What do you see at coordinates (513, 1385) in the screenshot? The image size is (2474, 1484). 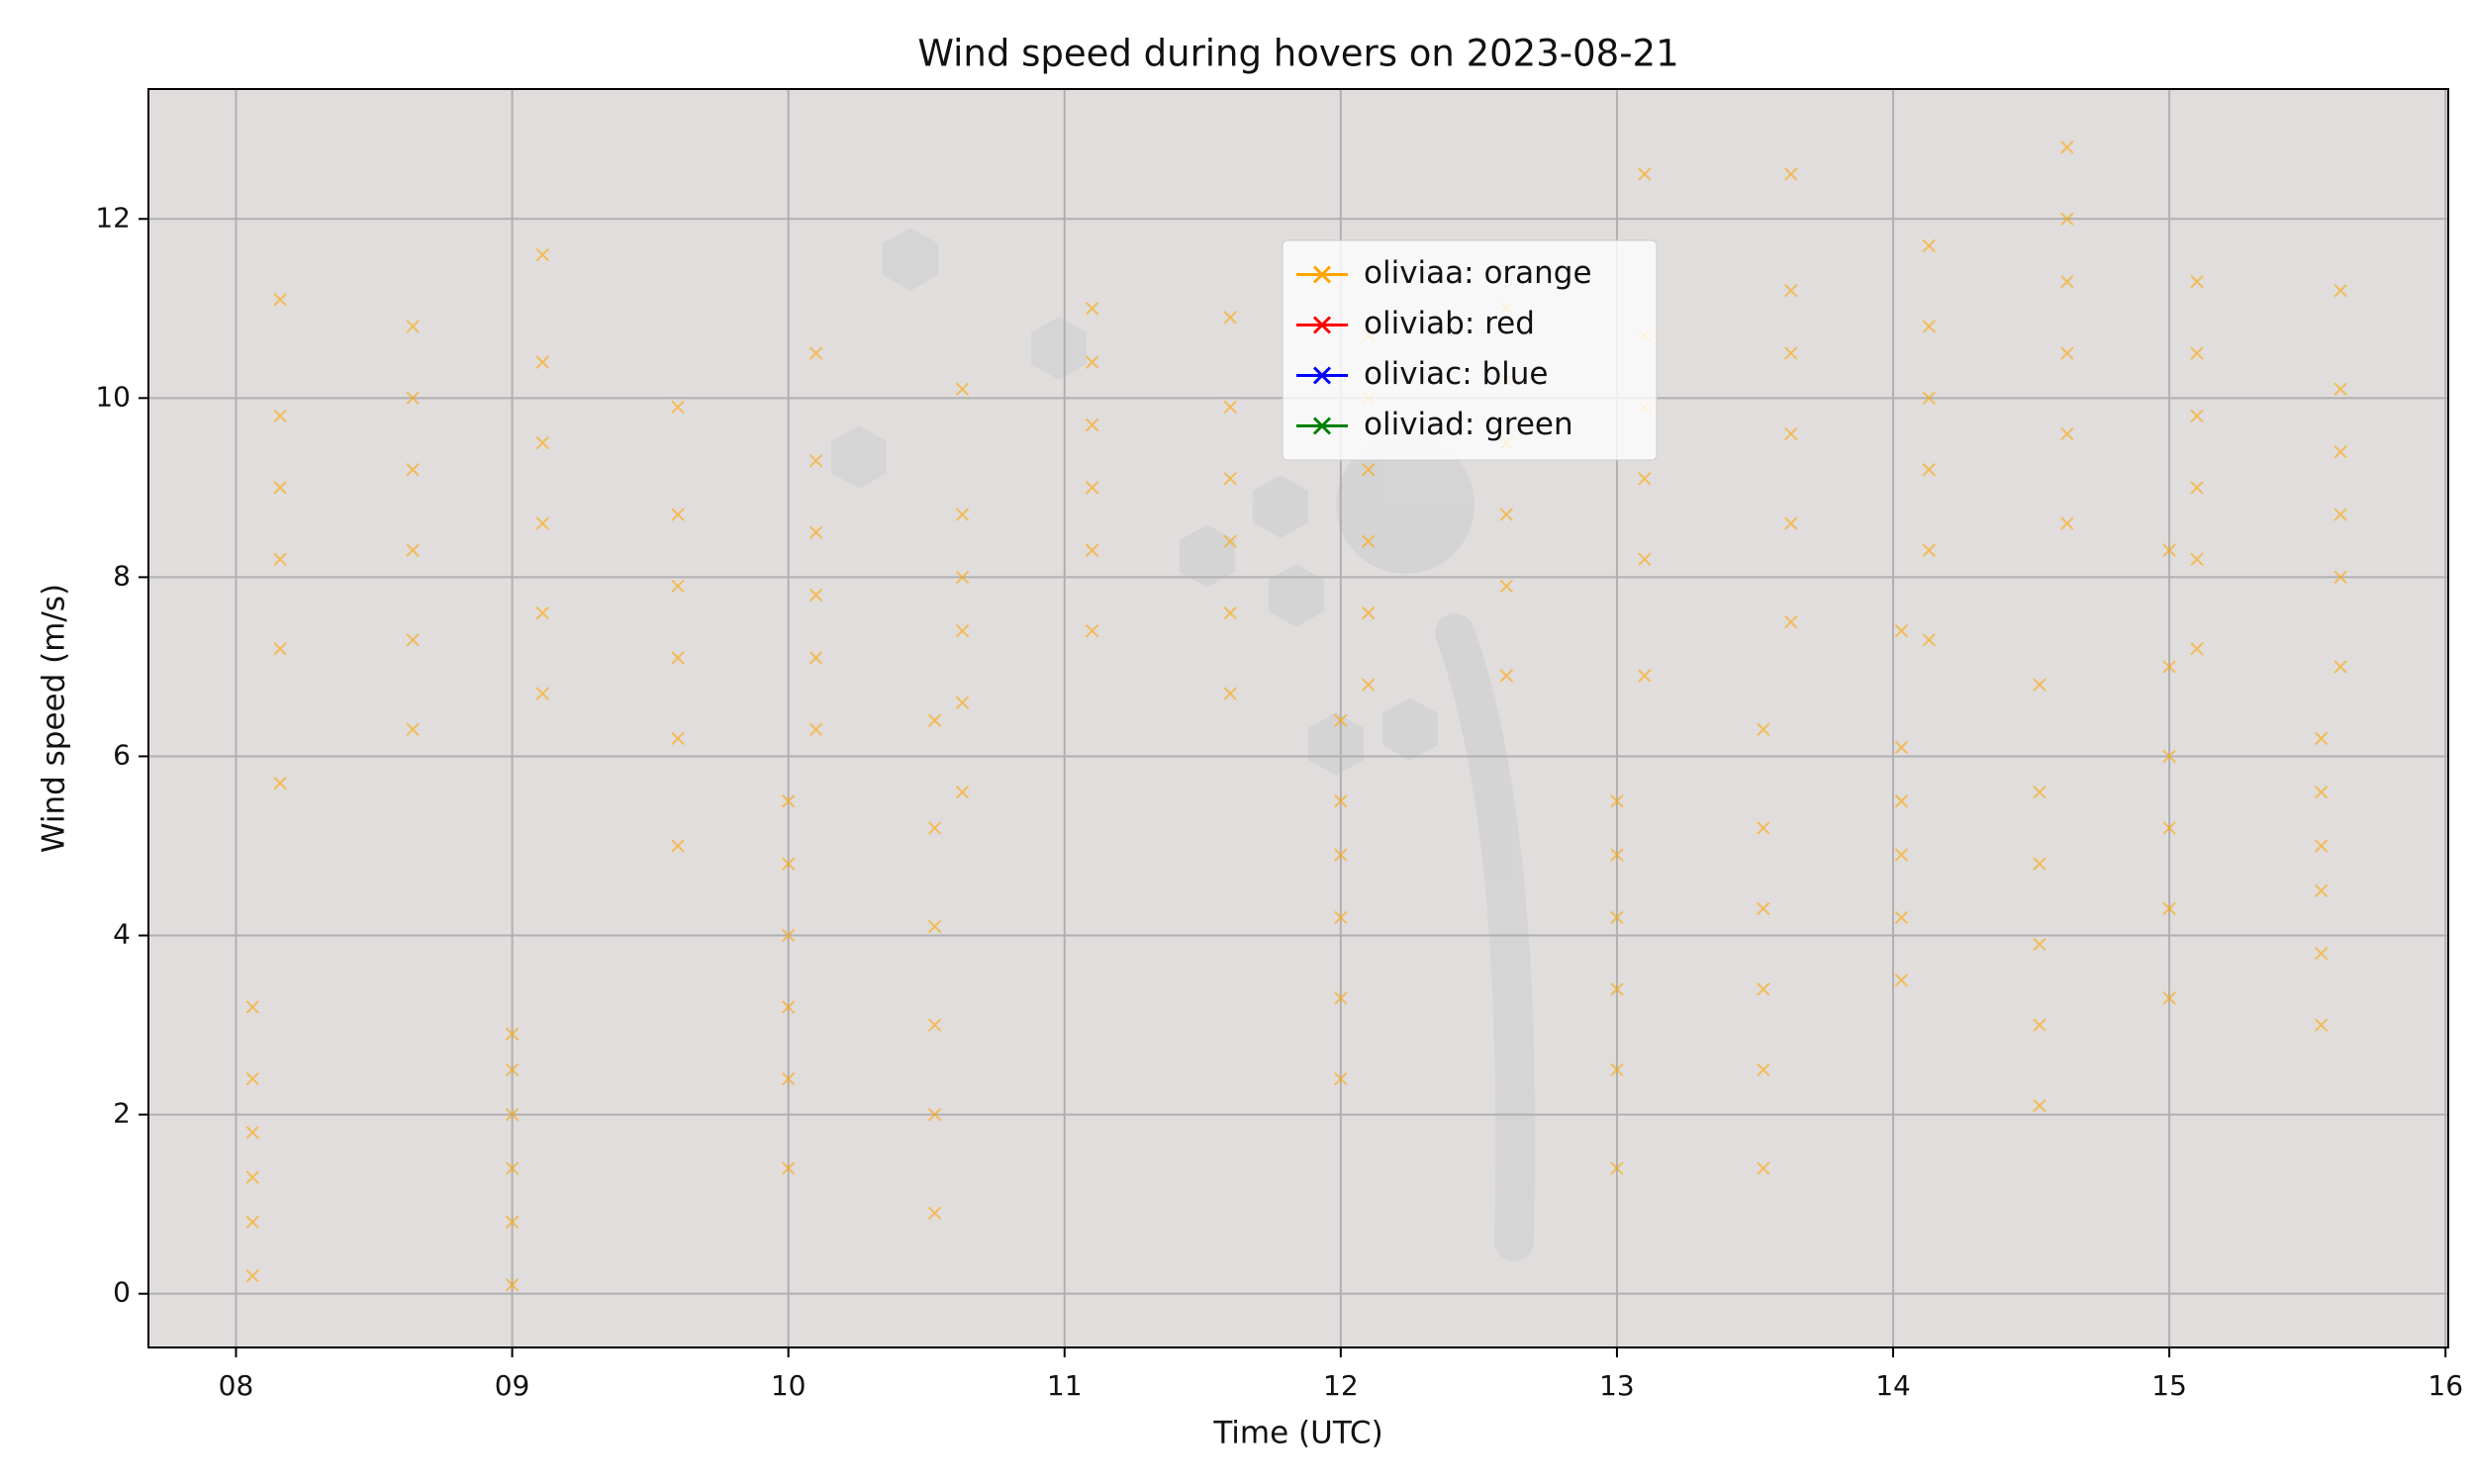 I see `x-tick-label: 09` at bounding box center [513, 1385].